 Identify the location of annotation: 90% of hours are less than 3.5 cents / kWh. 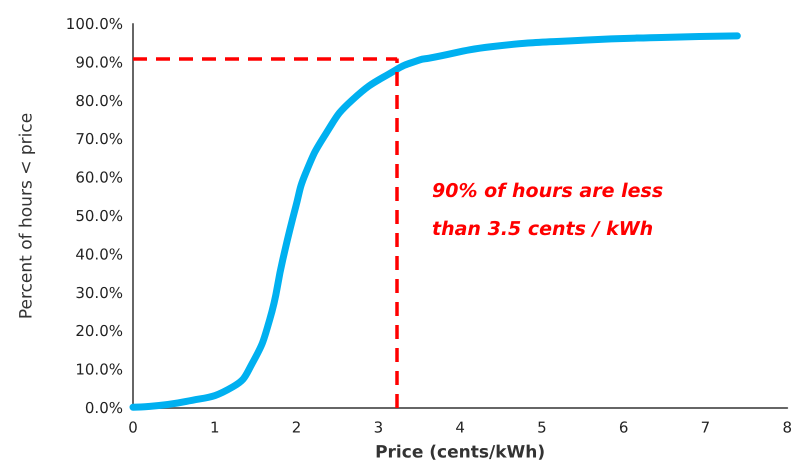
(548, 210).